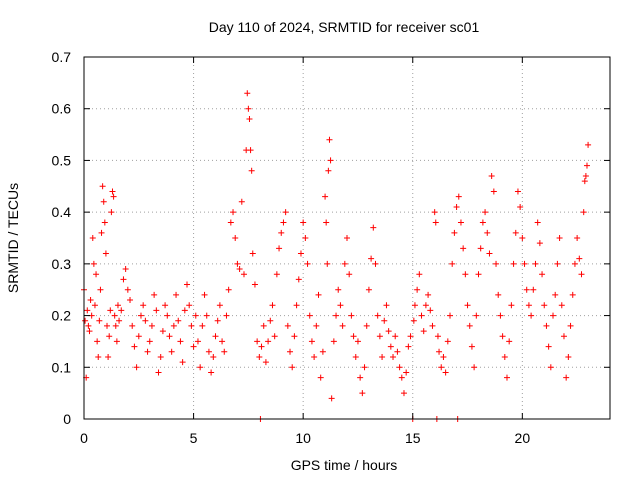 The width and height of the screenshot is (640, 485). I want to click on y-tick-label: 0, so click(67, 419).